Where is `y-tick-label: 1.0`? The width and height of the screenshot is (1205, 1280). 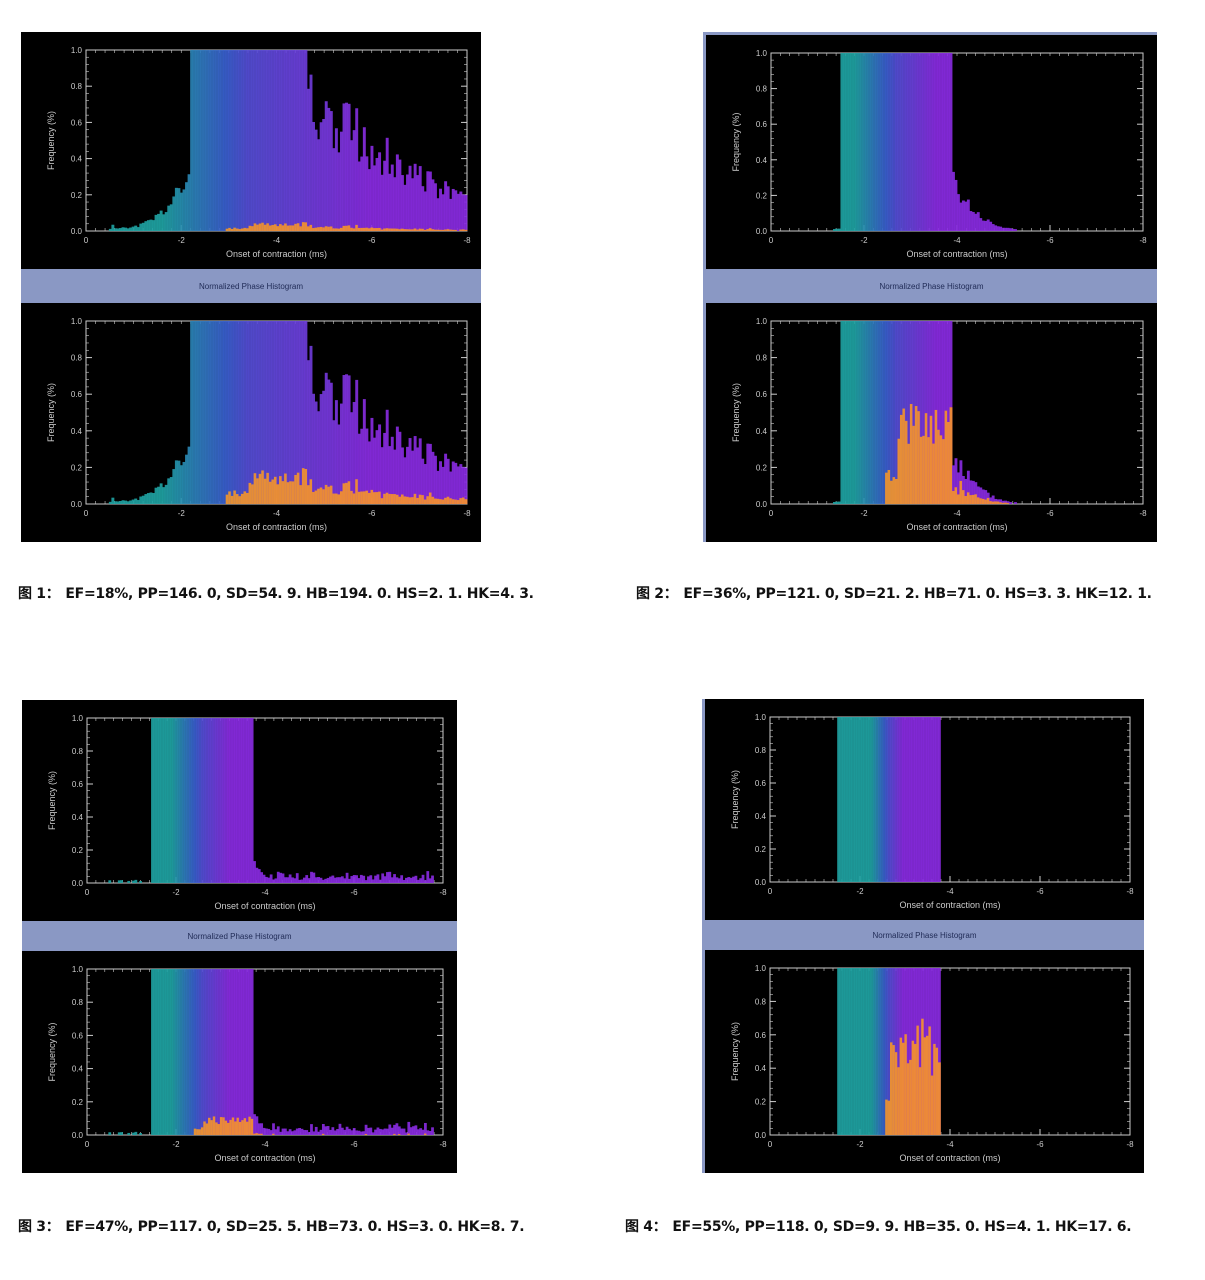 y-tick-label: 1.0 is located at coordinates (78, 718).